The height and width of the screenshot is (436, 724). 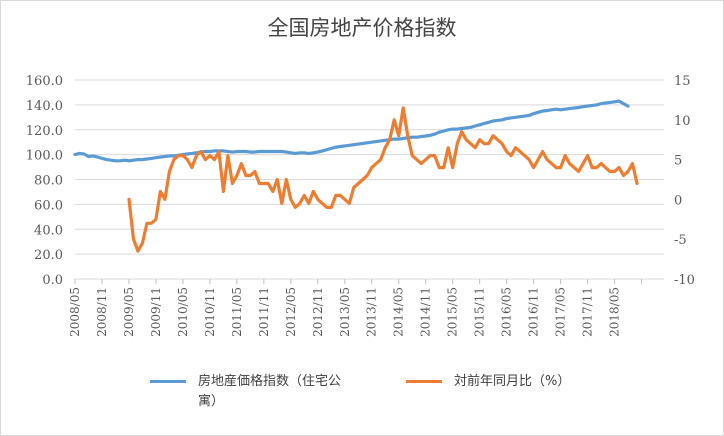 What do you see at coordinates (168, 381) in the screenshot?
I see `legend-swatch-price-index` at bounding box center [168, 381].